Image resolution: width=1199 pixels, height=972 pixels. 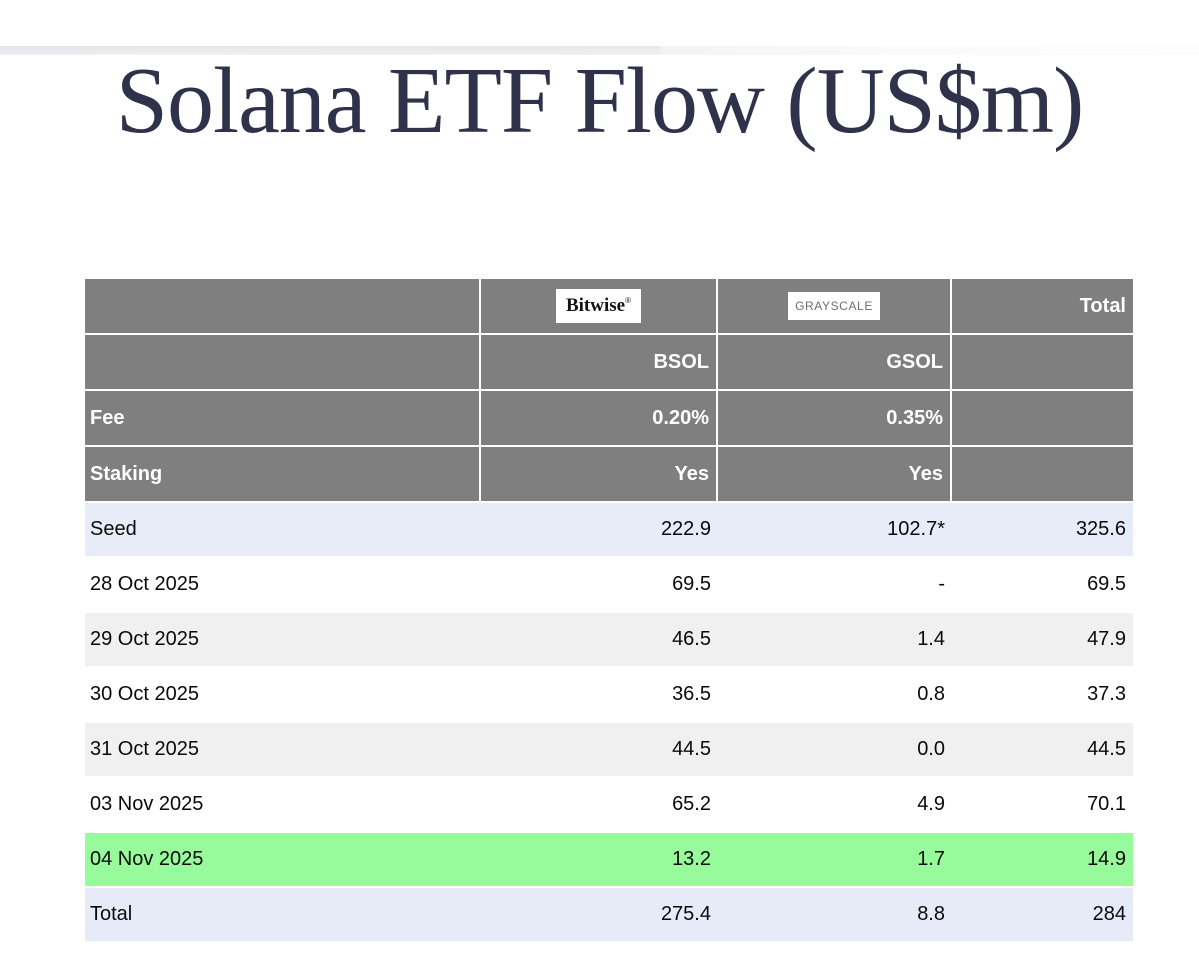 What do you see at coordinates (1042, 362) in the screenshot?
I see `ticker-total-empty` at bounding box center [1042, 362].